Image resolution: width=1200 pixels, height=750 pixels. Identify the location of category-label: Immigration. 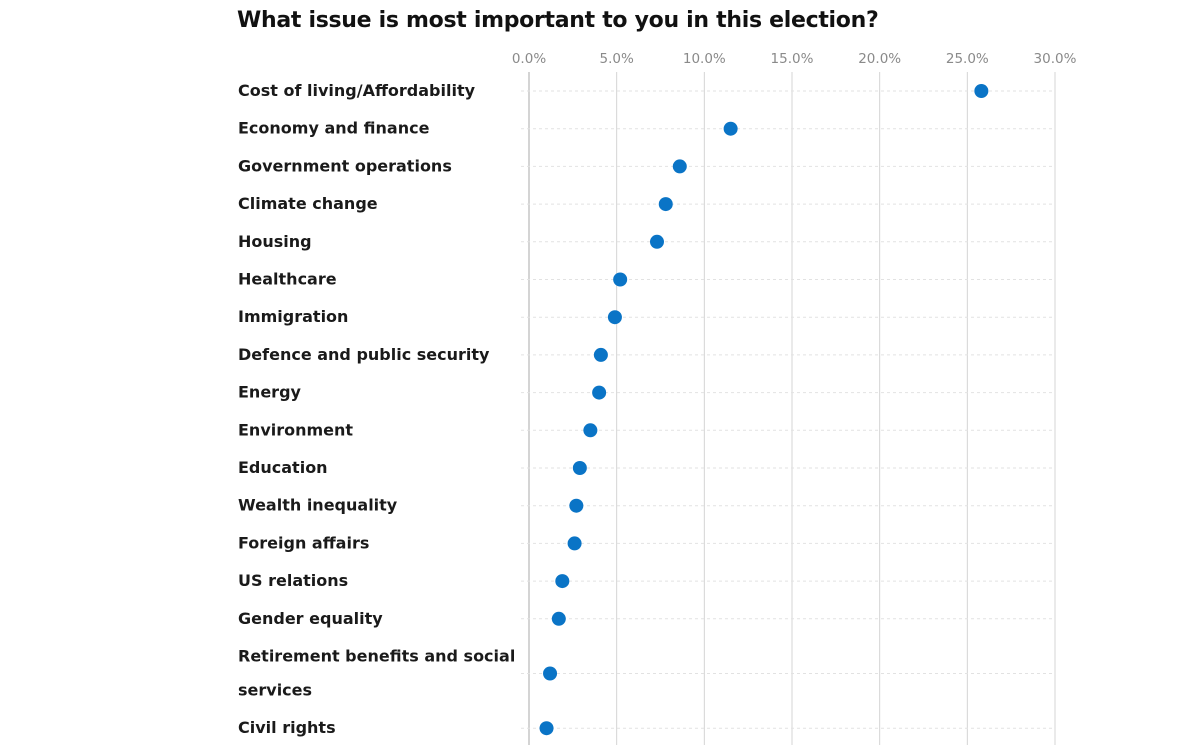
(293, 316).